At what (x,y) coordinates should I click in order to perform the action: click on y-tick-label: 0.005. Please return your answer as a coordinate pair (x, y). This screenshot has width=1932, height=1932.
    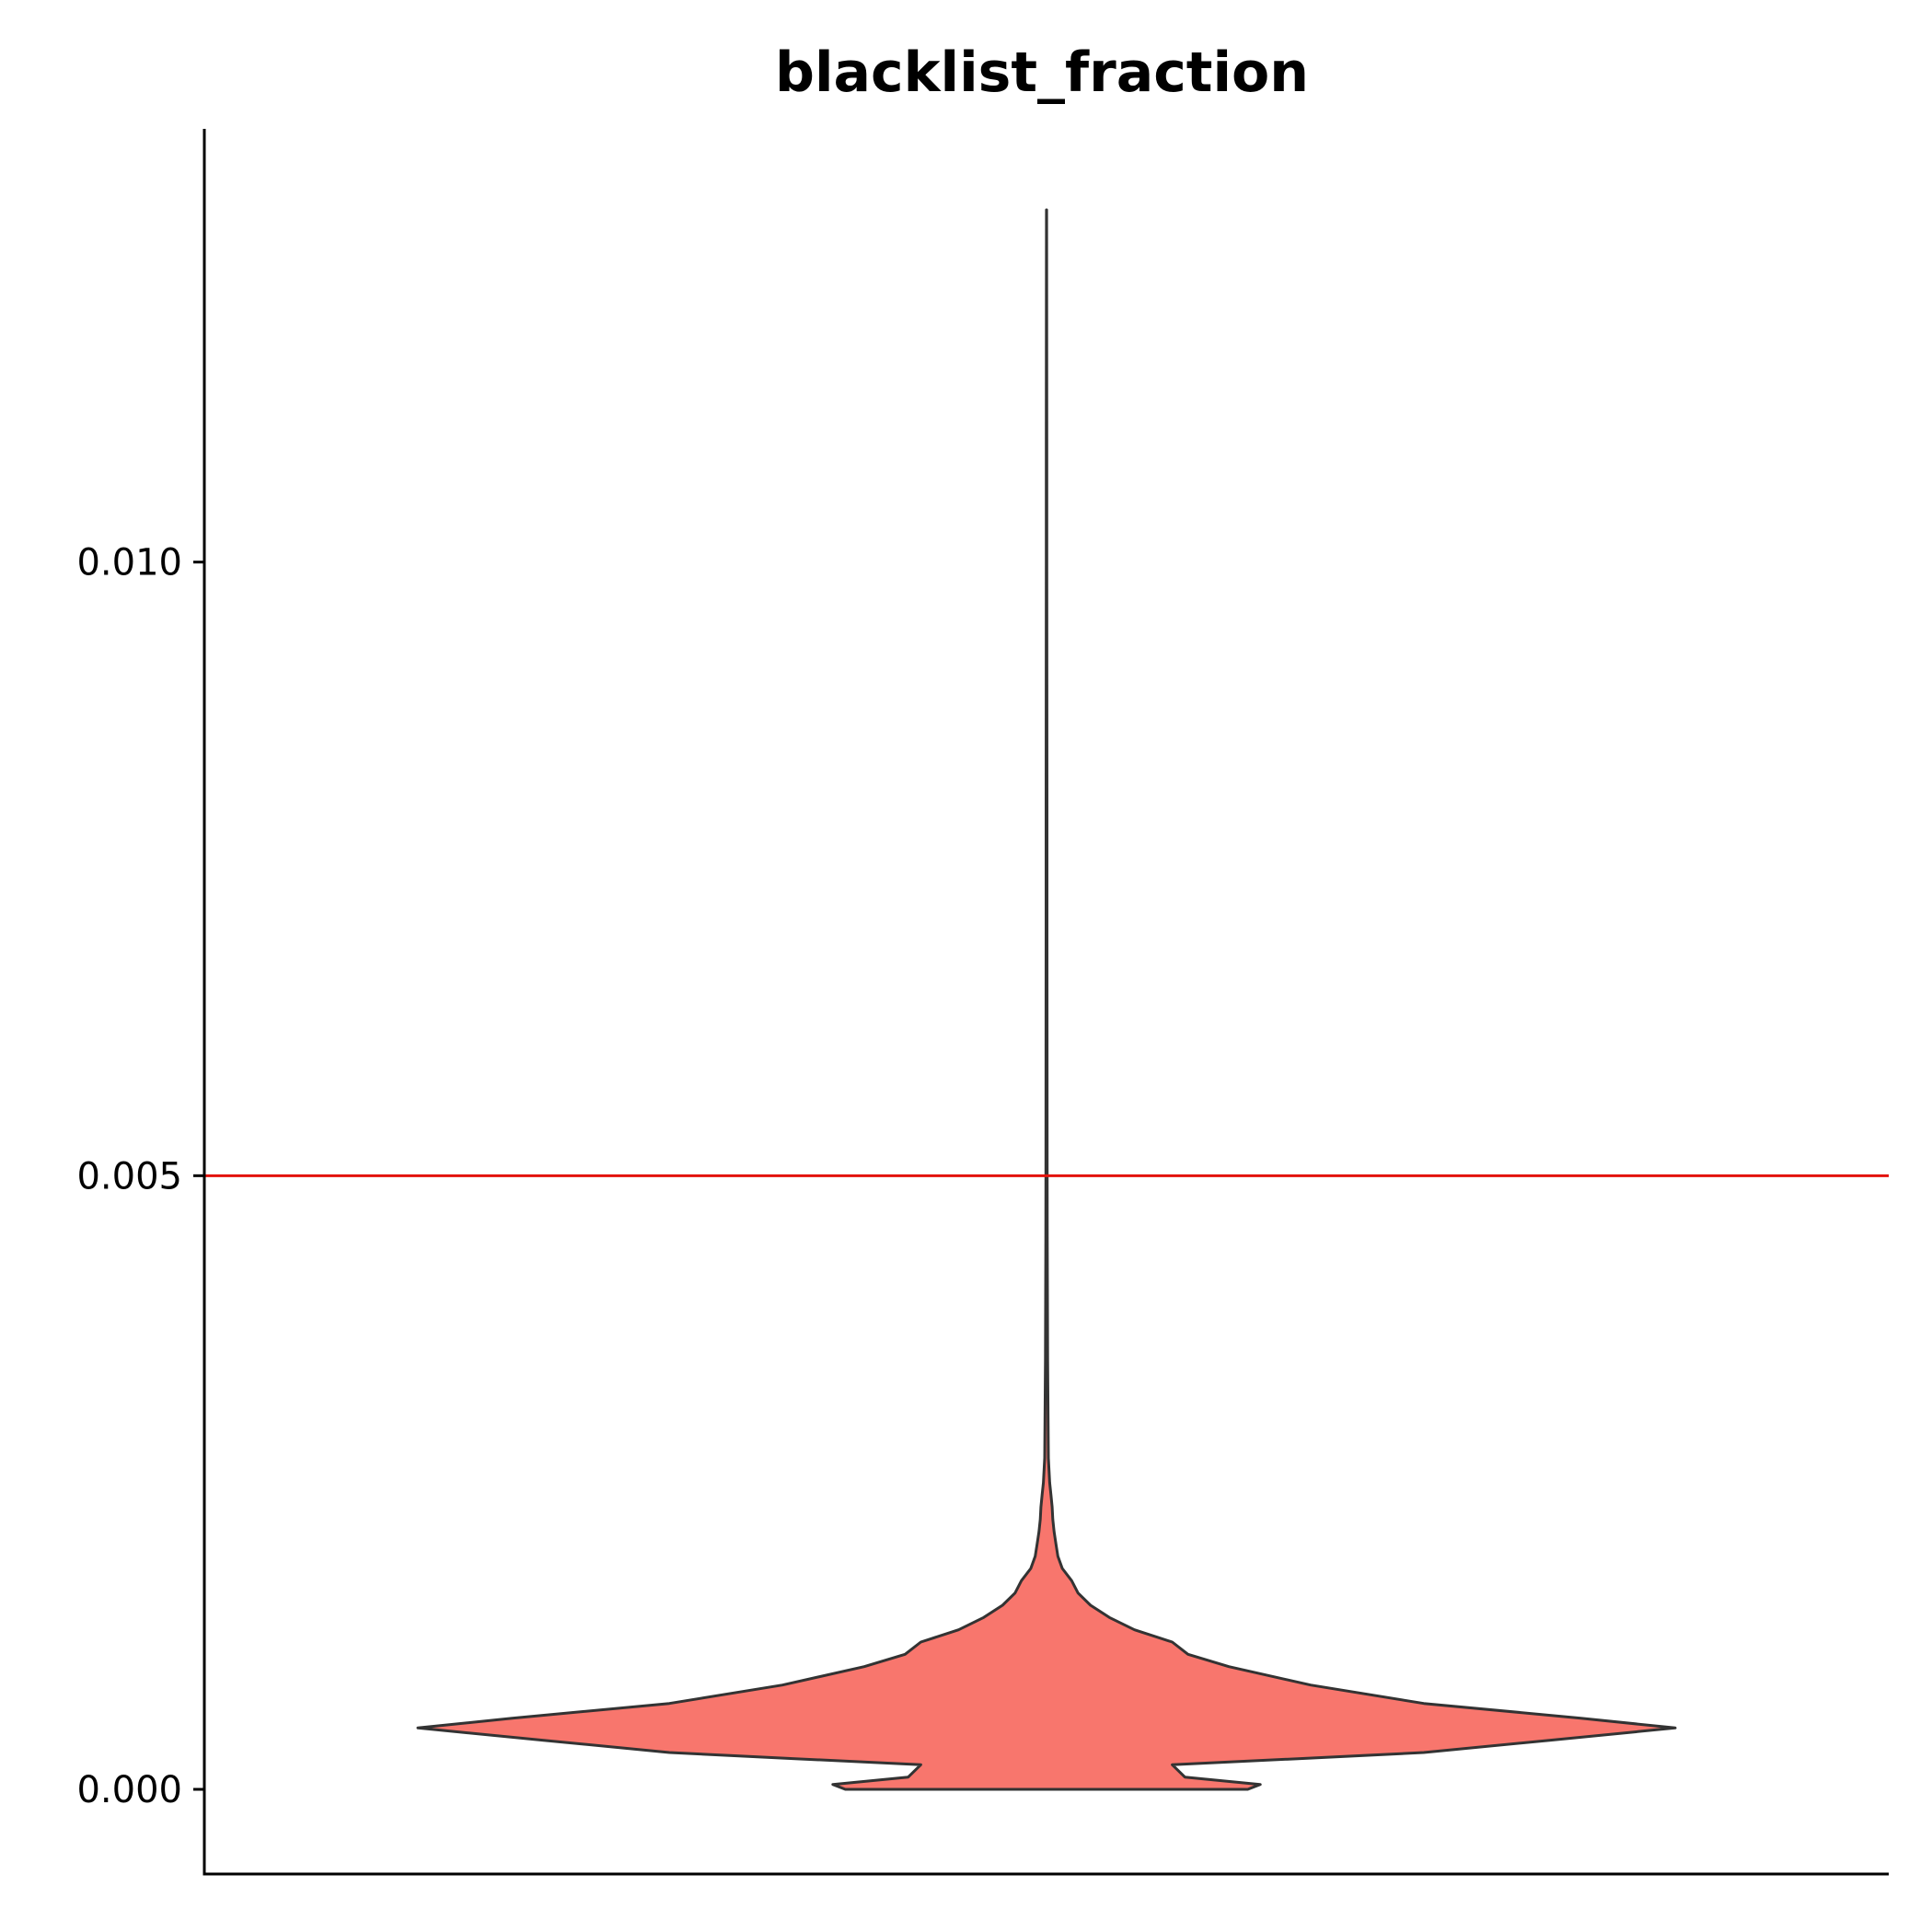
    Looking at the image, I should click on (129, 1176).